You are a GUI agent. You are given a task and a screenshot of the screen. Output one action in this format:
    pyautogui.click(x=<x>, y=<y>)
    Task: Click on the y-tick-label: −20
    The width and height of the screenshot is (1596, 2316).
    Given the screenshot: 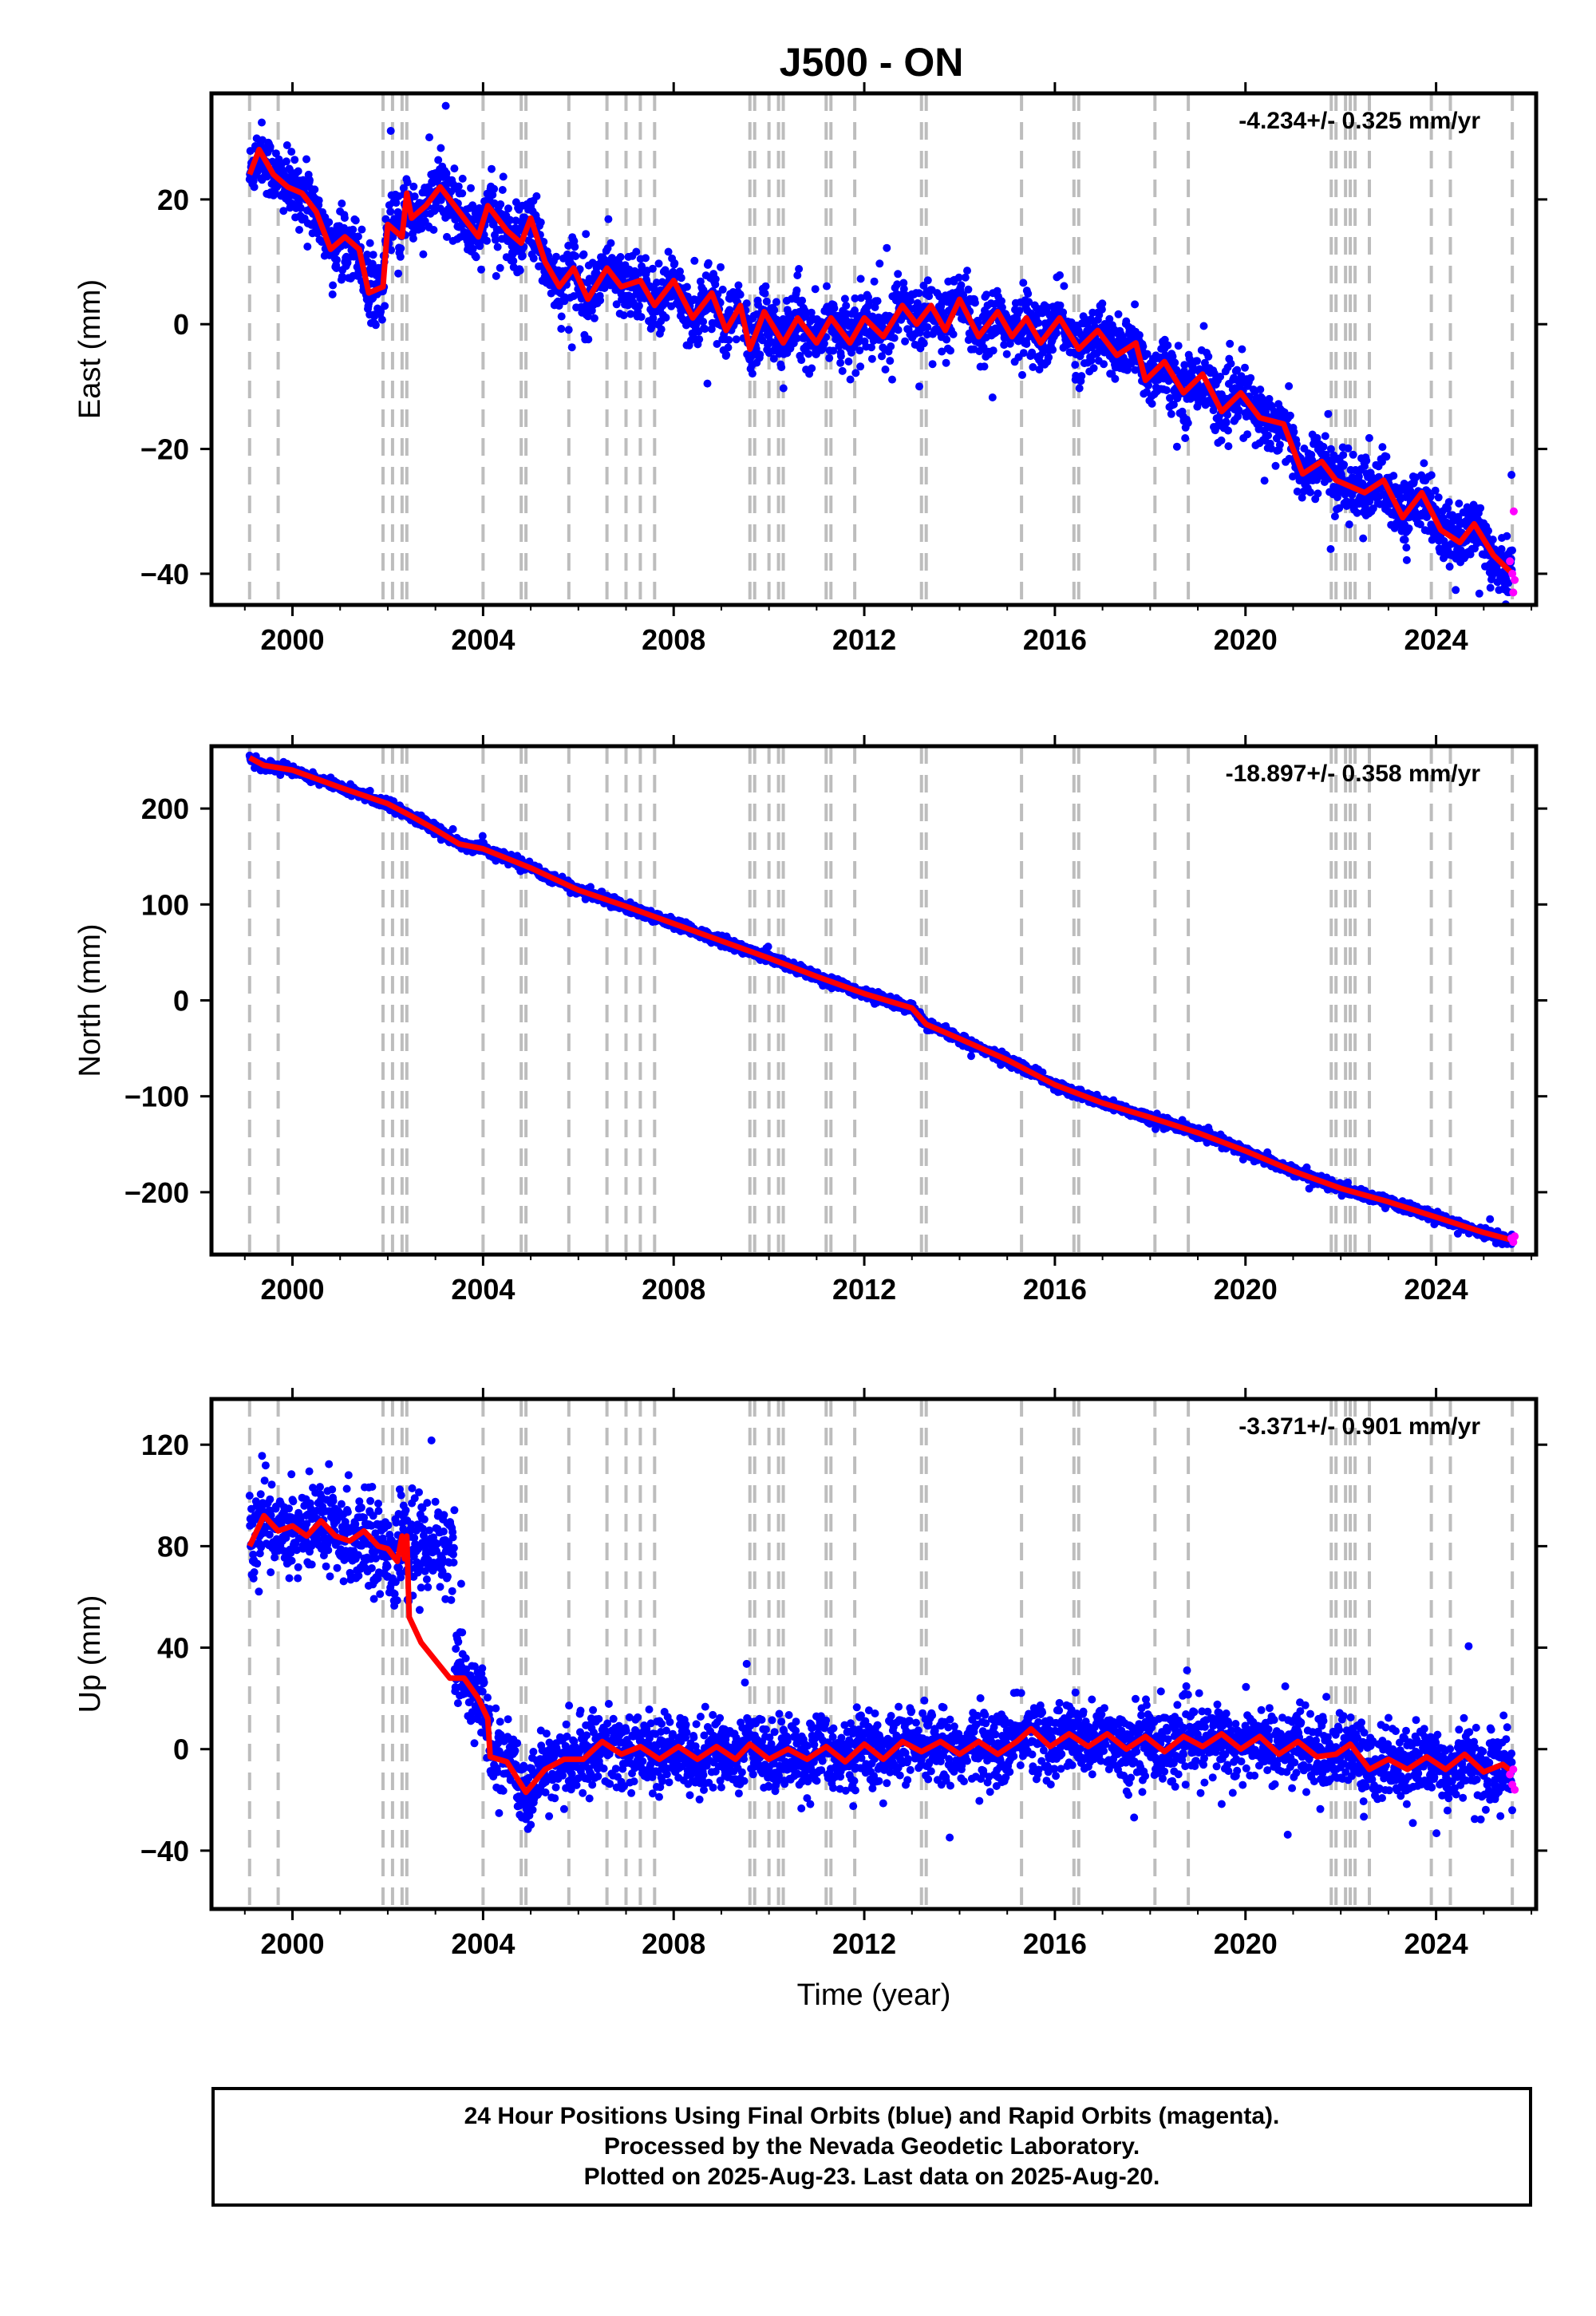 What is the action you would take?
    pyautogui.click(x=164, y=449)
    